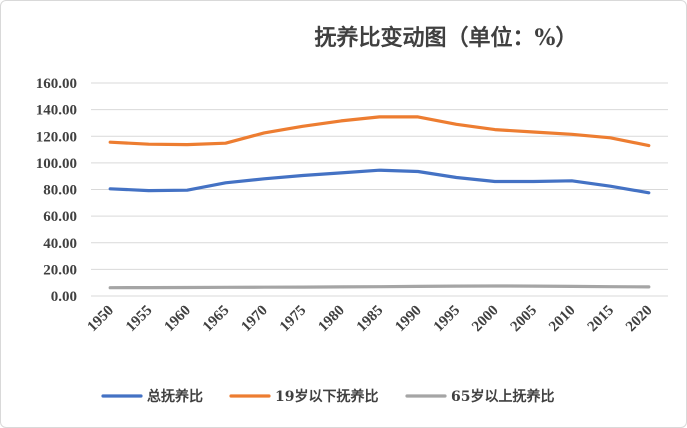 This screenshot has width=687, height=428. Describe the element at coordinates (502, 396) in the screenshot. I see `legend-label: 65岁以上抚养比` at that location.